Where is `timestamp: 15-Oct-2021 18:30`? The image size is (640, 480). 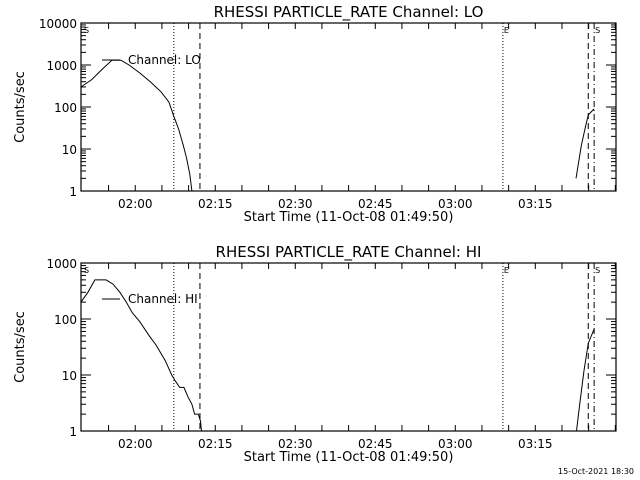
timestamp: 15-Oct-2021 18:30 is located at coordinates (596, 471).